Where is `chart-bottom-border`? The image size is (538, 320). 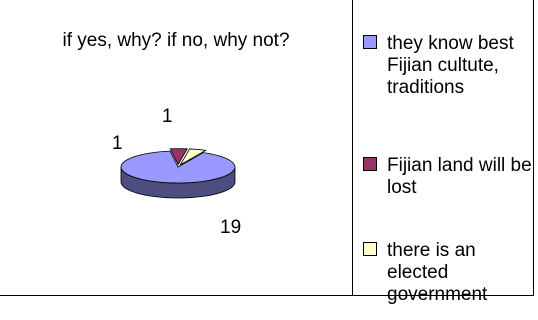 chart-bottom-border is located at coordinates (267, 295).